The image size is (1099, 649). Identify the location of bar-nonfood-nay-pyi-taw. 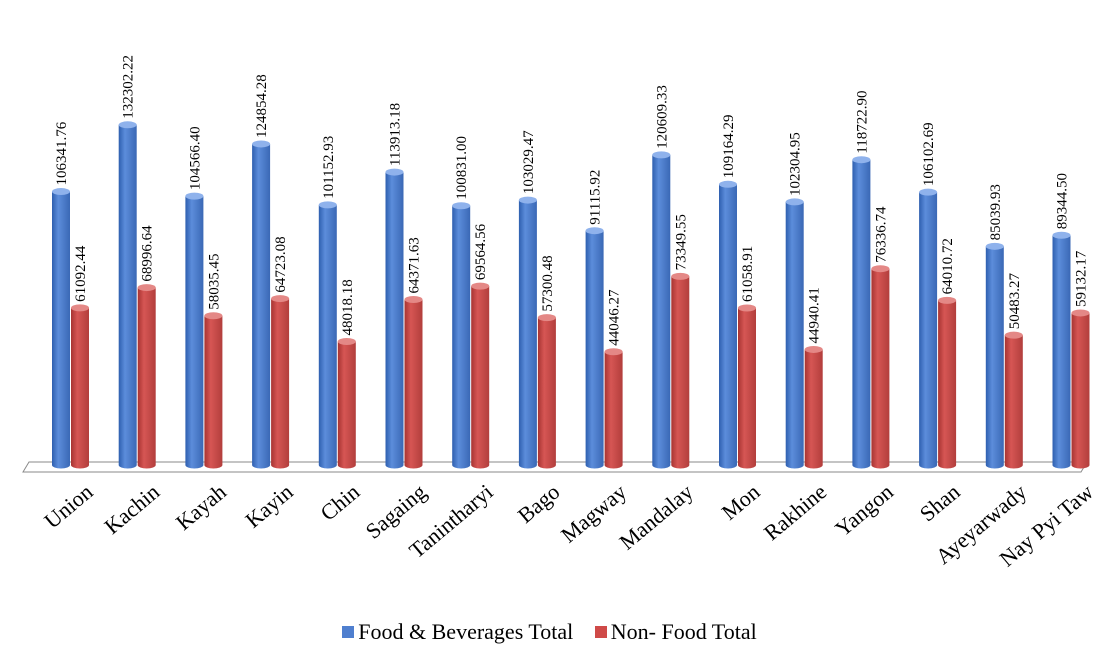
(1080, 389).